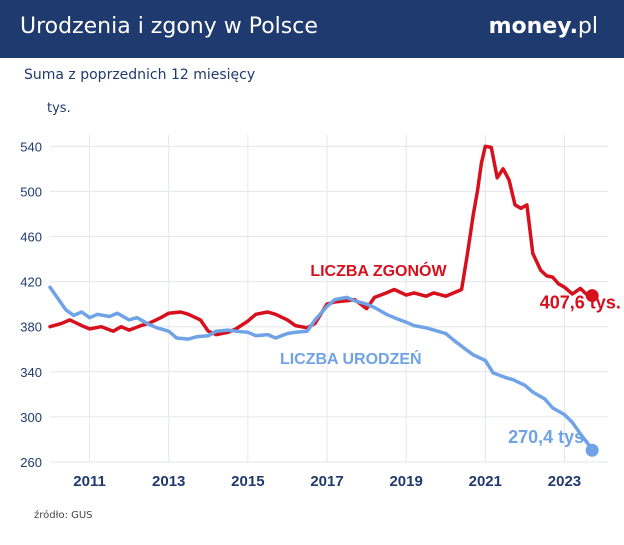  I want to click on y-tick-label: 380, so click(31, 327).